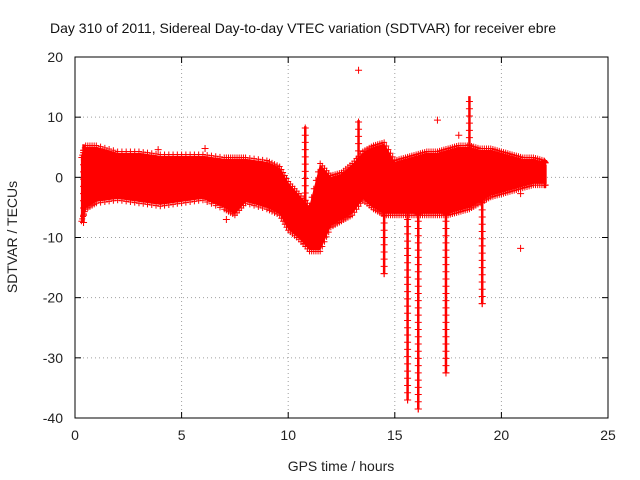 The image size is (640, 480). Describe the element at coordinates (55, 117) in the screenshot. I see `y-tick-label: 10` at that location.